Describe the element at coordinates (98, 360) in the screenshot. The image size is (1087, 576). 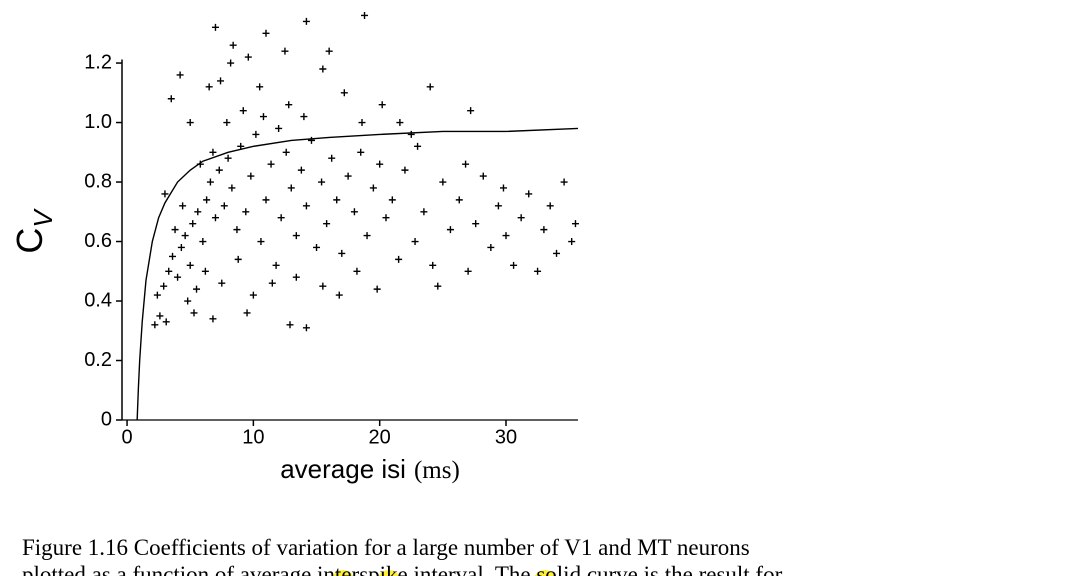
I see `y-tick-label: 0.2` at that location.